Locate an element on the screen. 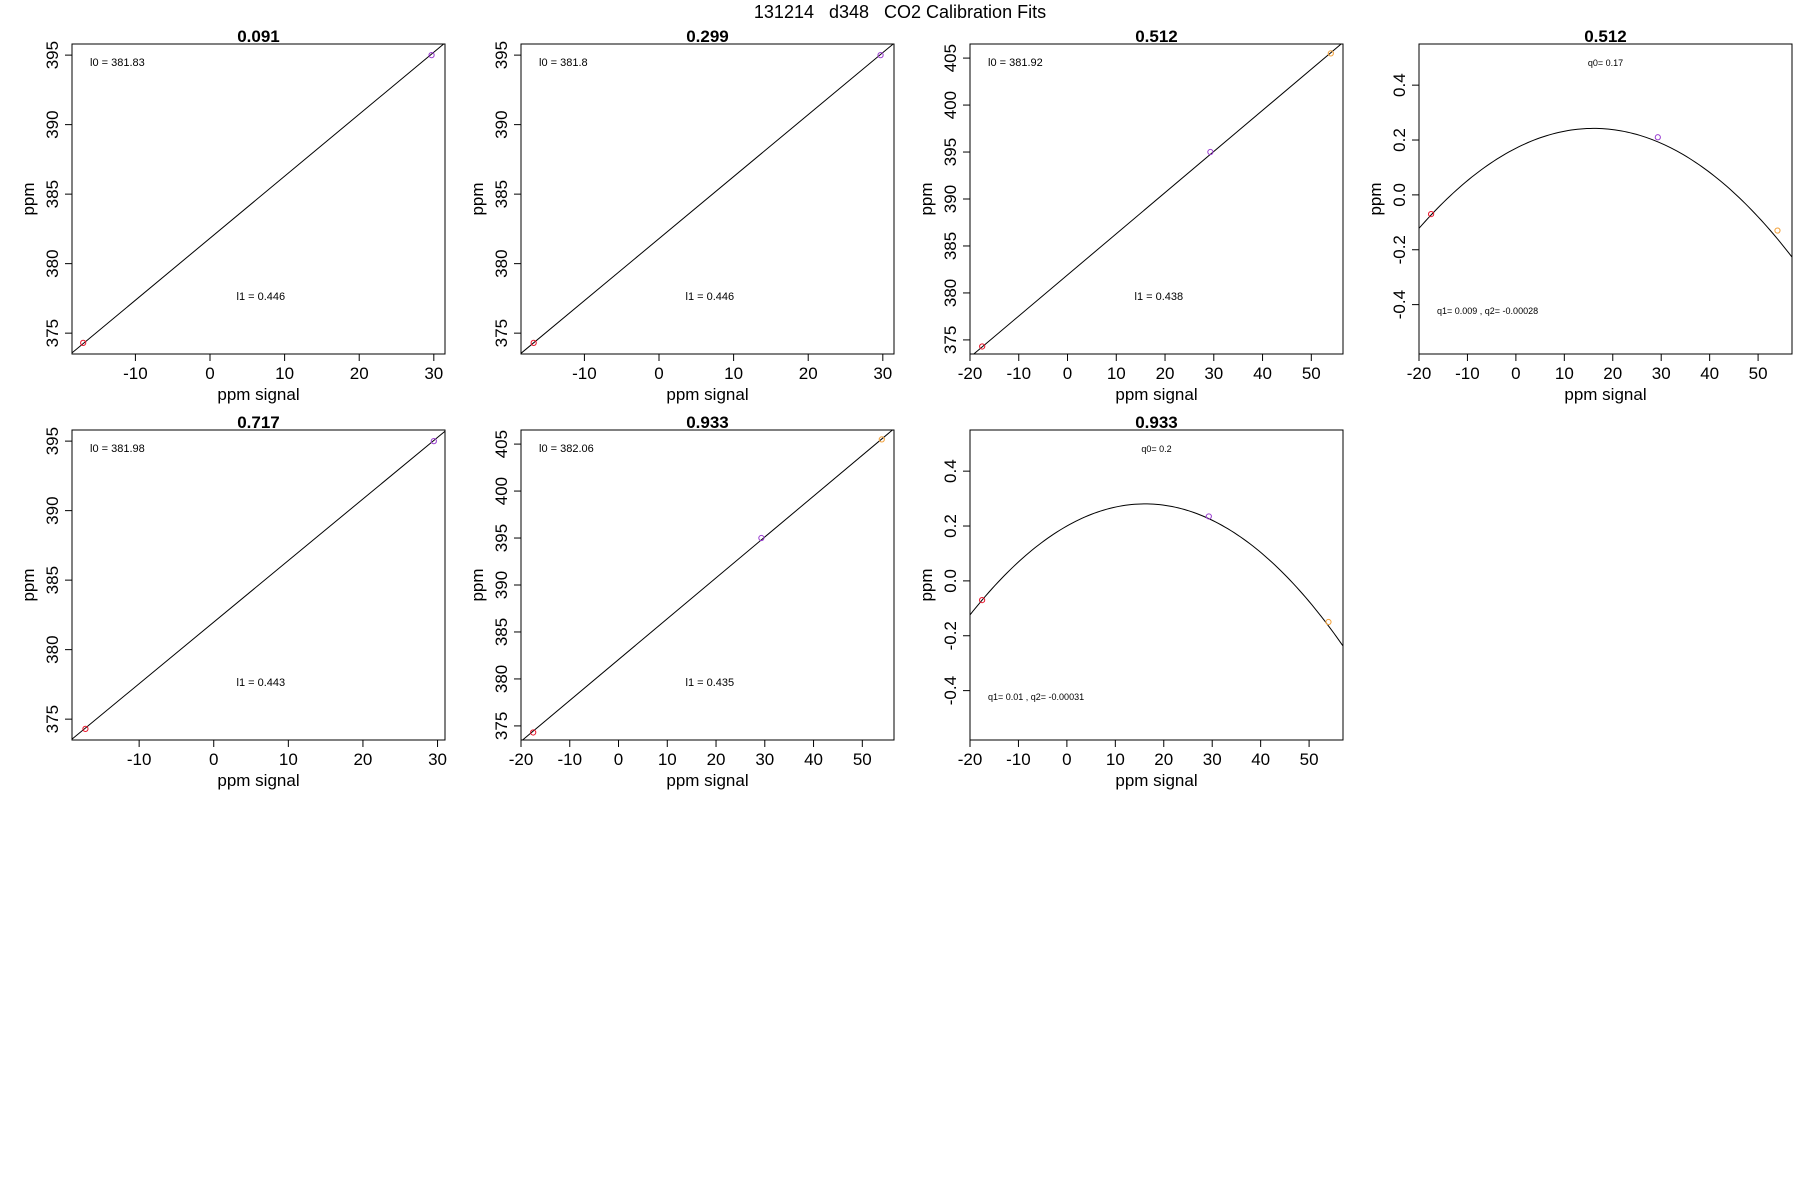 This screenshot has height=1200, width=1800. annotation-top: l0 = 381.98 is located at coordinates (117, 449).